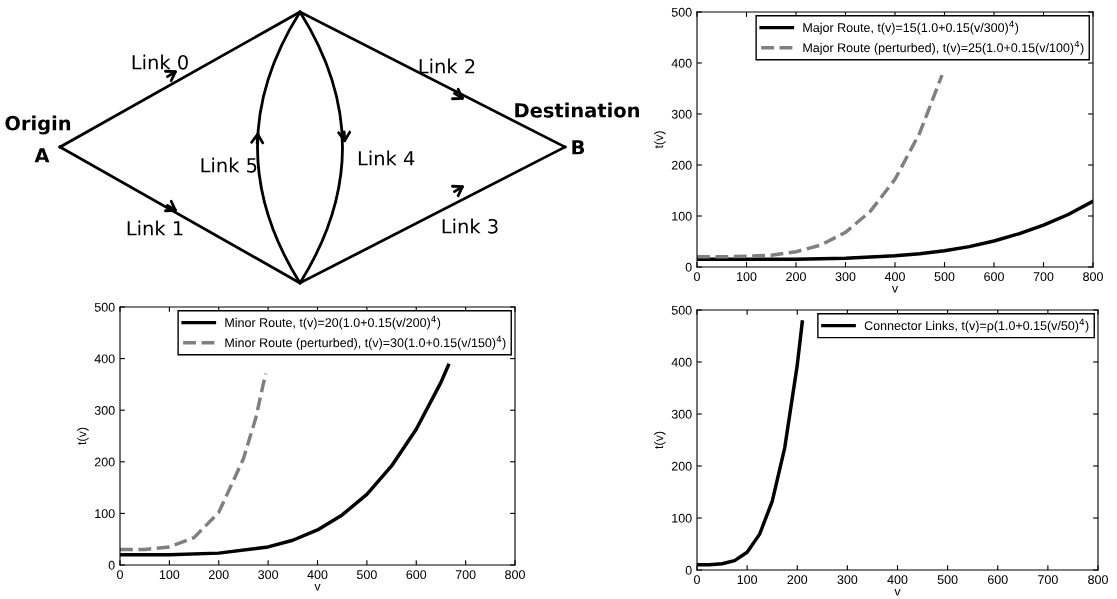 Image resolution: width=1117 pixels, height=599 pixels. What do you see at coordinates (42, 155) in the screenshot?
I see `text: A` at bounding box center [42, 155].